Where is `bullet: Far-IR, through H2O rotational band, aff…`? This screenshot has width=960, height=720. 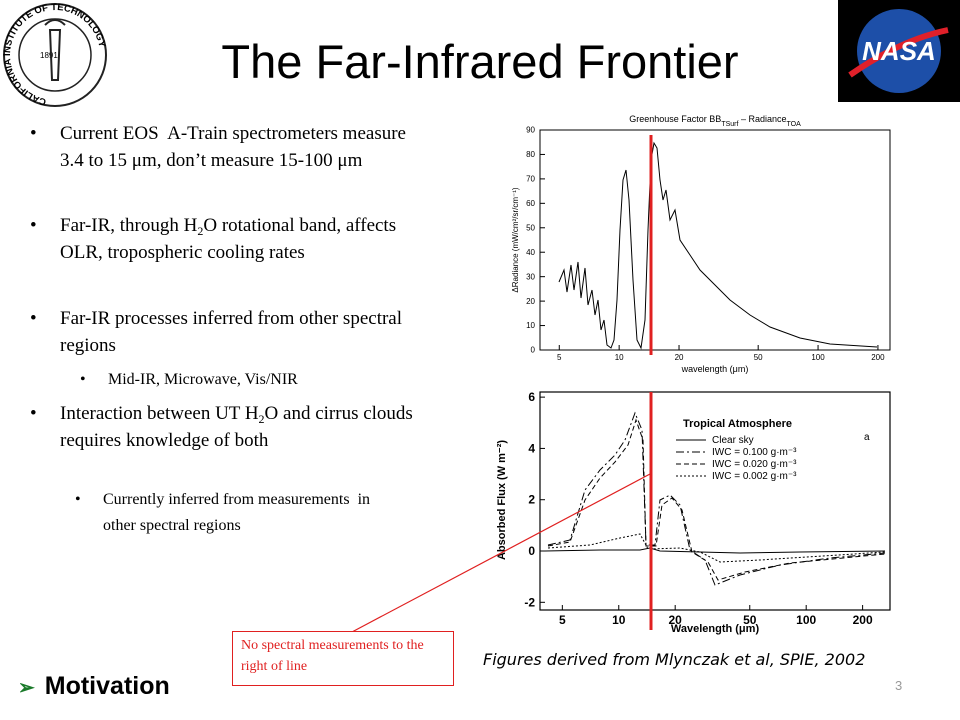 bullet: Far-IR, through H2O rotational band, aff… is located at coordinates (227, 239).